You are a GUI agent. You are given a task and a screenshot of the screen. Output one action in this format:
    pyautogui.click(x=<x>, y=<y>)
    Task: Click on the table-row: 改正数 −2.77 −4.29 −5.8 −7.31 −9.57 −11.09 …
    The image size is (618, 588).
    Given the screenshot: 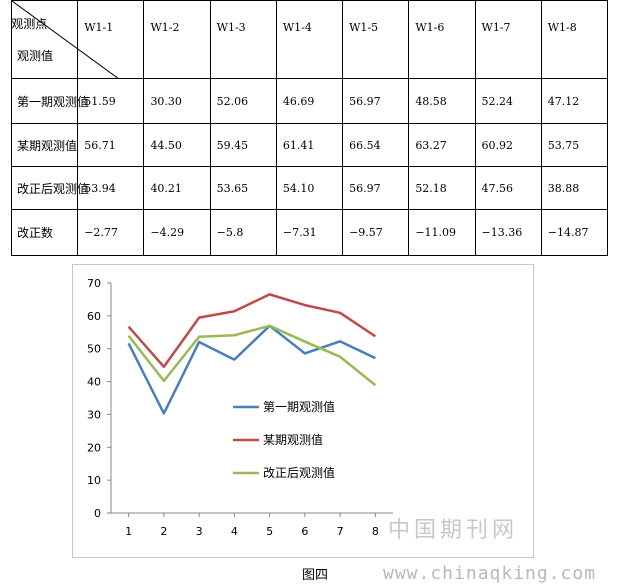 What is the action you would take?
    pyautogui.click(x=309, y=232)
    